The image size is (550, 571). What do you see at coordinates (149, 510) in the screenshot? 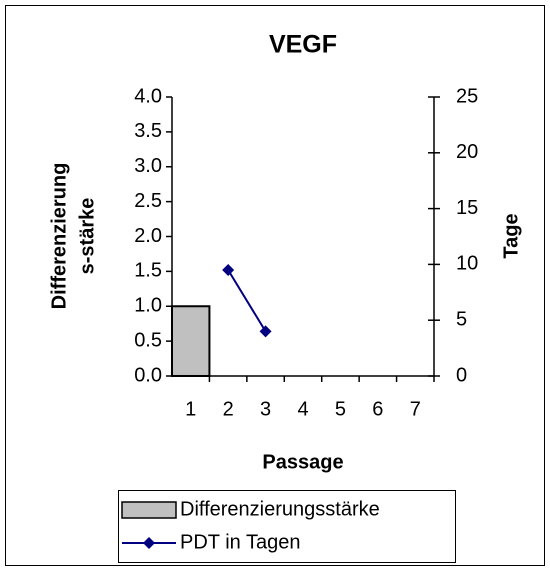
I see `legend-swatch` at bounding box center [149, 510].